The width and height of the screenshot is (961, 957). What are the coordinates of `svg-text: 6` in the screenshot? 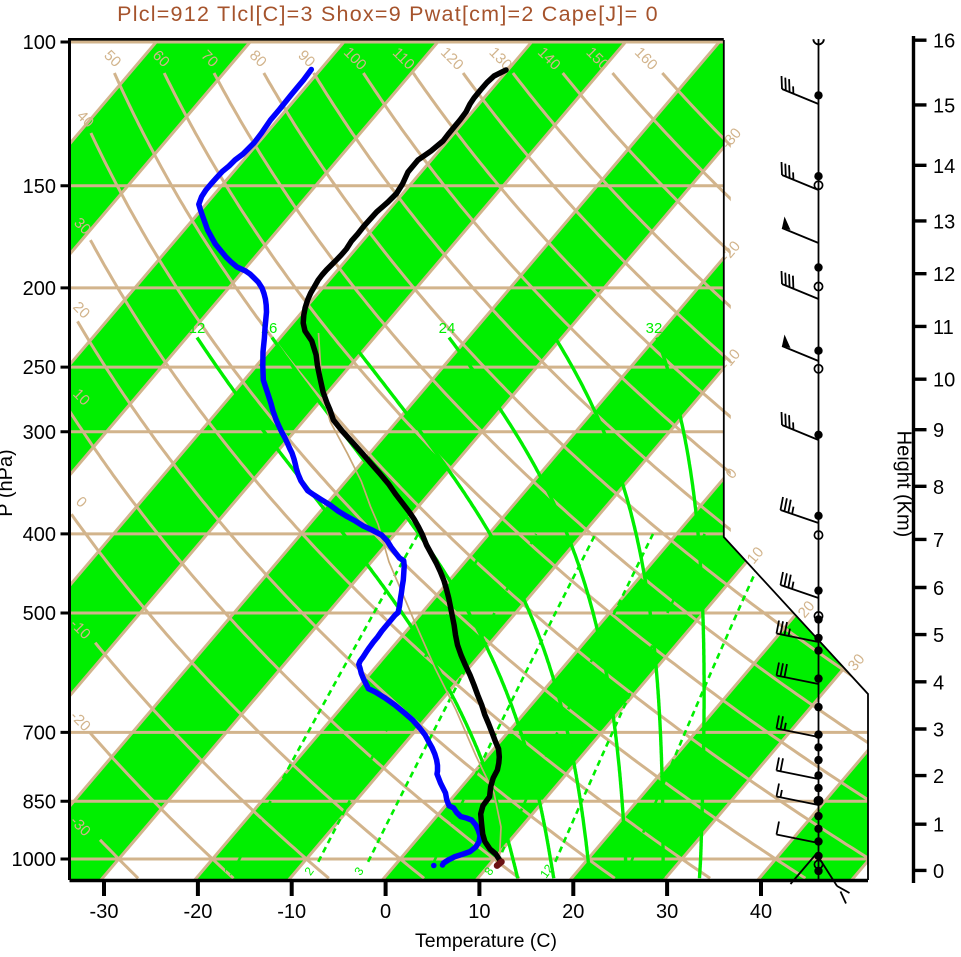 It's located at (938, 589).